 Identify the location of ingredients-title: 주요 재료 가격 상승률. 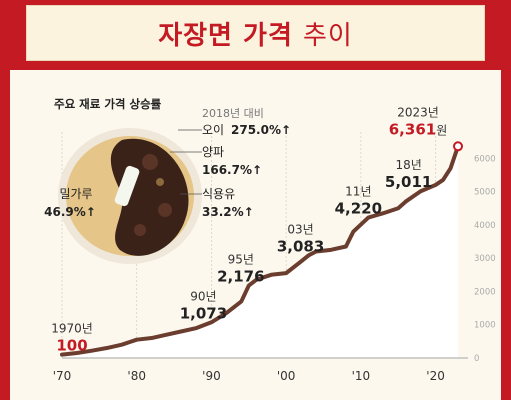
(108, 104).